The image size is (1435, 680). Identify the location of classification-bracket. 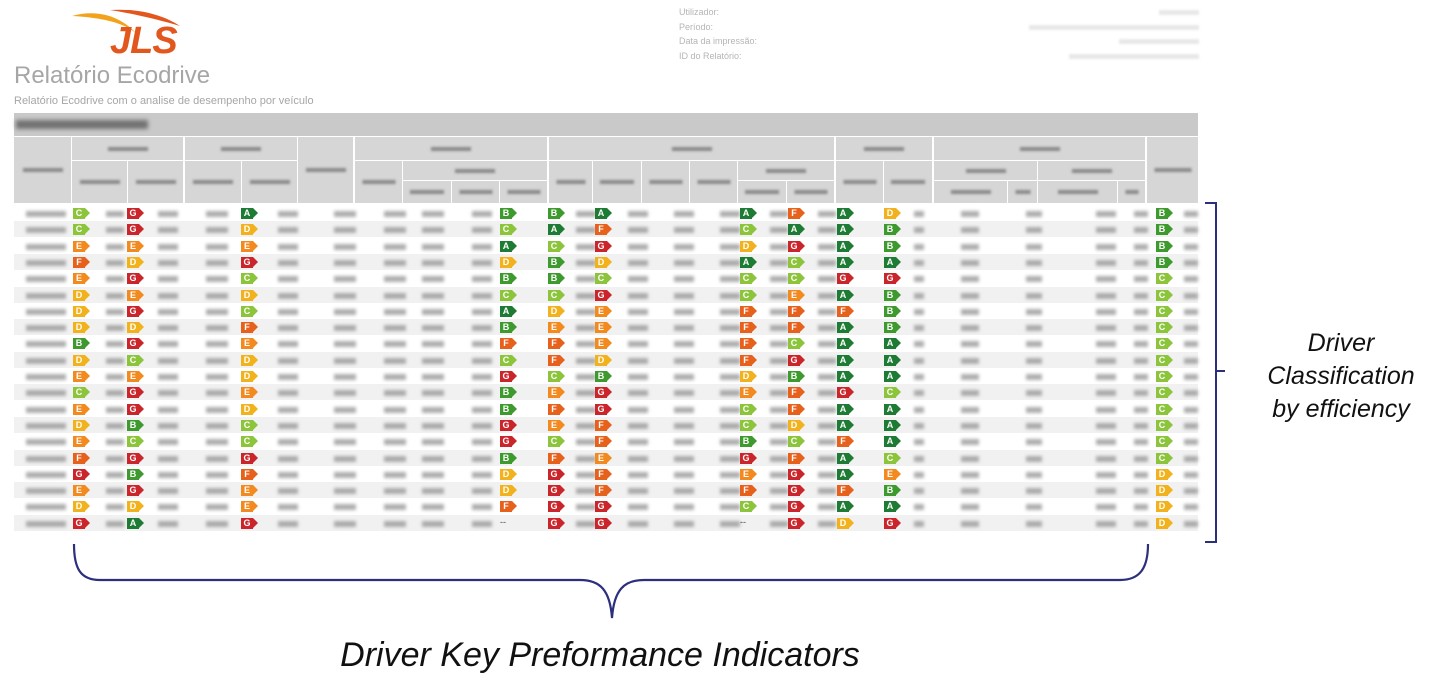
(1211, 372).